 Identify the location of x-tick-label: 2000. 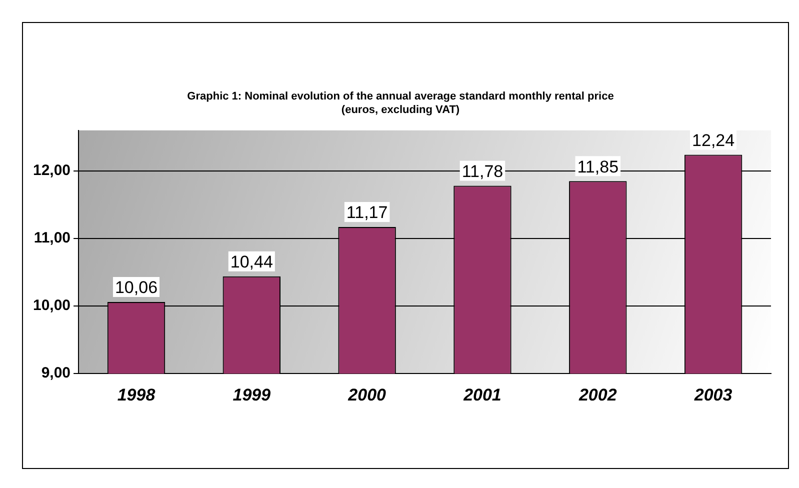
(367, 394).